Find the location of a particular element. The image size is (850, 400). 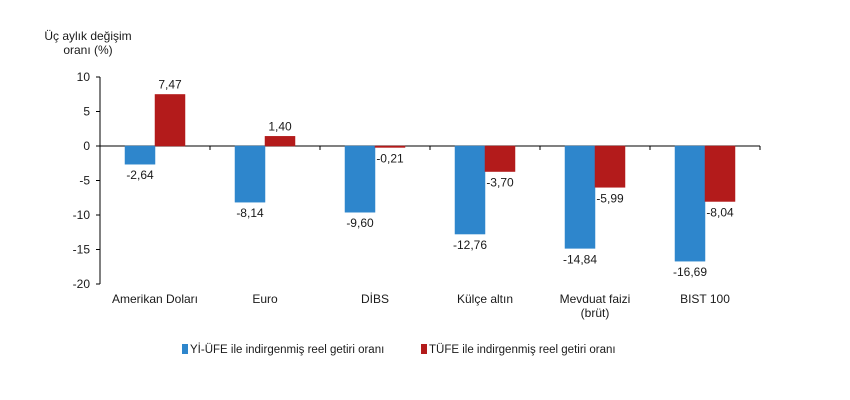

data-label-series-1: -9,60 is located at coordinates (360, 223).